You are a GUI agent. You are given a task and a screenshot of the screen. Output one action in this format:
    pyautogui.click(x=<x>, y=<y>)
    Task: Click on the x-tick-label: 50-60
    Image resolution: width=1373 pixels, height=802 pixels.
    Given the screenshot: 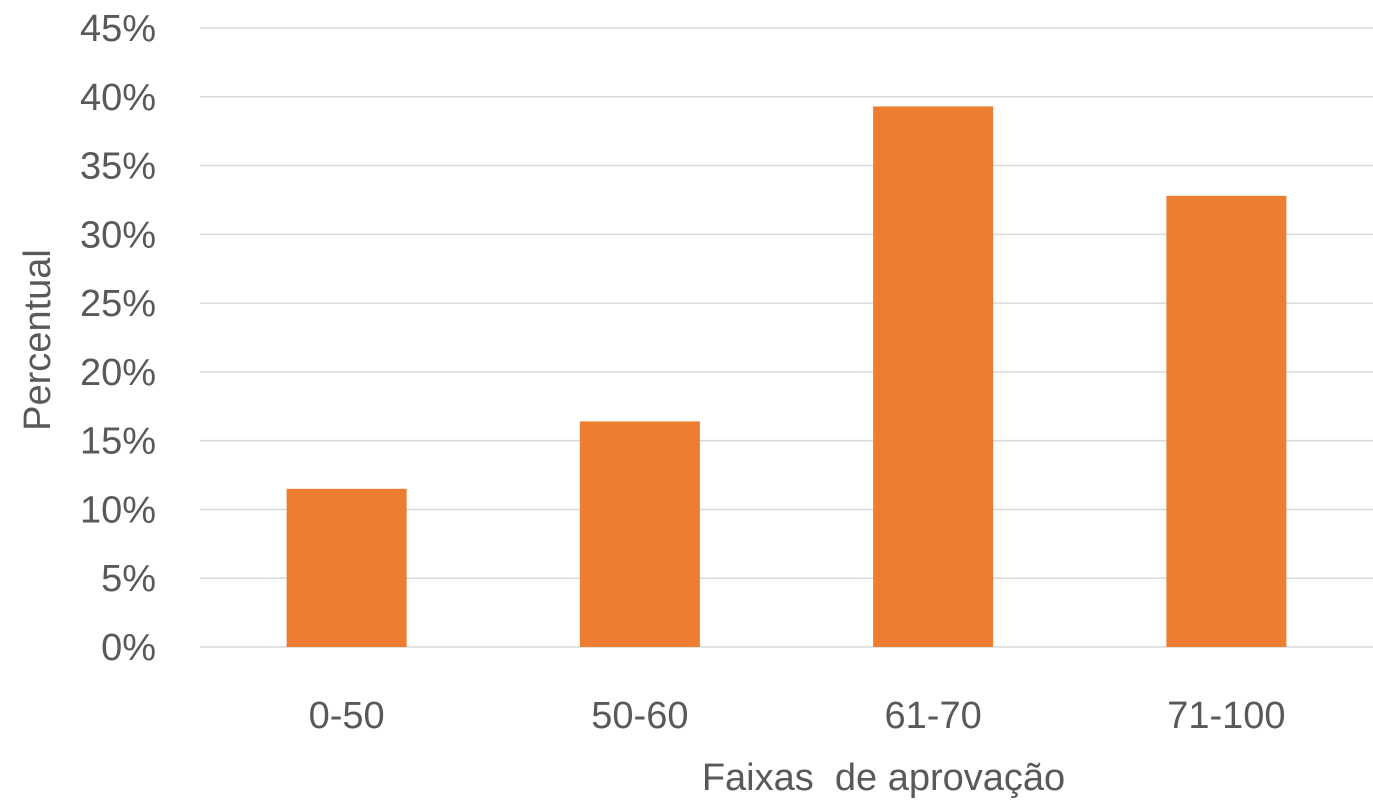 What is the action you would take?
    pyautogui.click(x=639, y=716)
    